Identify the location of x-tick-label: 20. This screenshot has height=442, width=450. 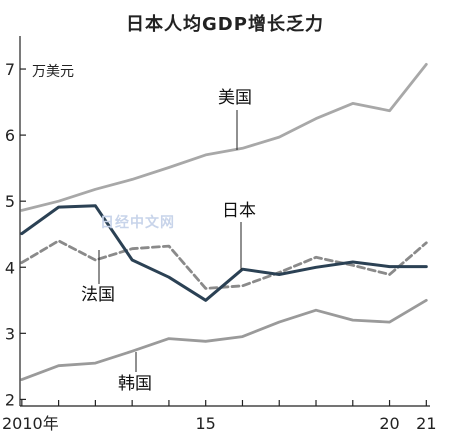
(389, 423).